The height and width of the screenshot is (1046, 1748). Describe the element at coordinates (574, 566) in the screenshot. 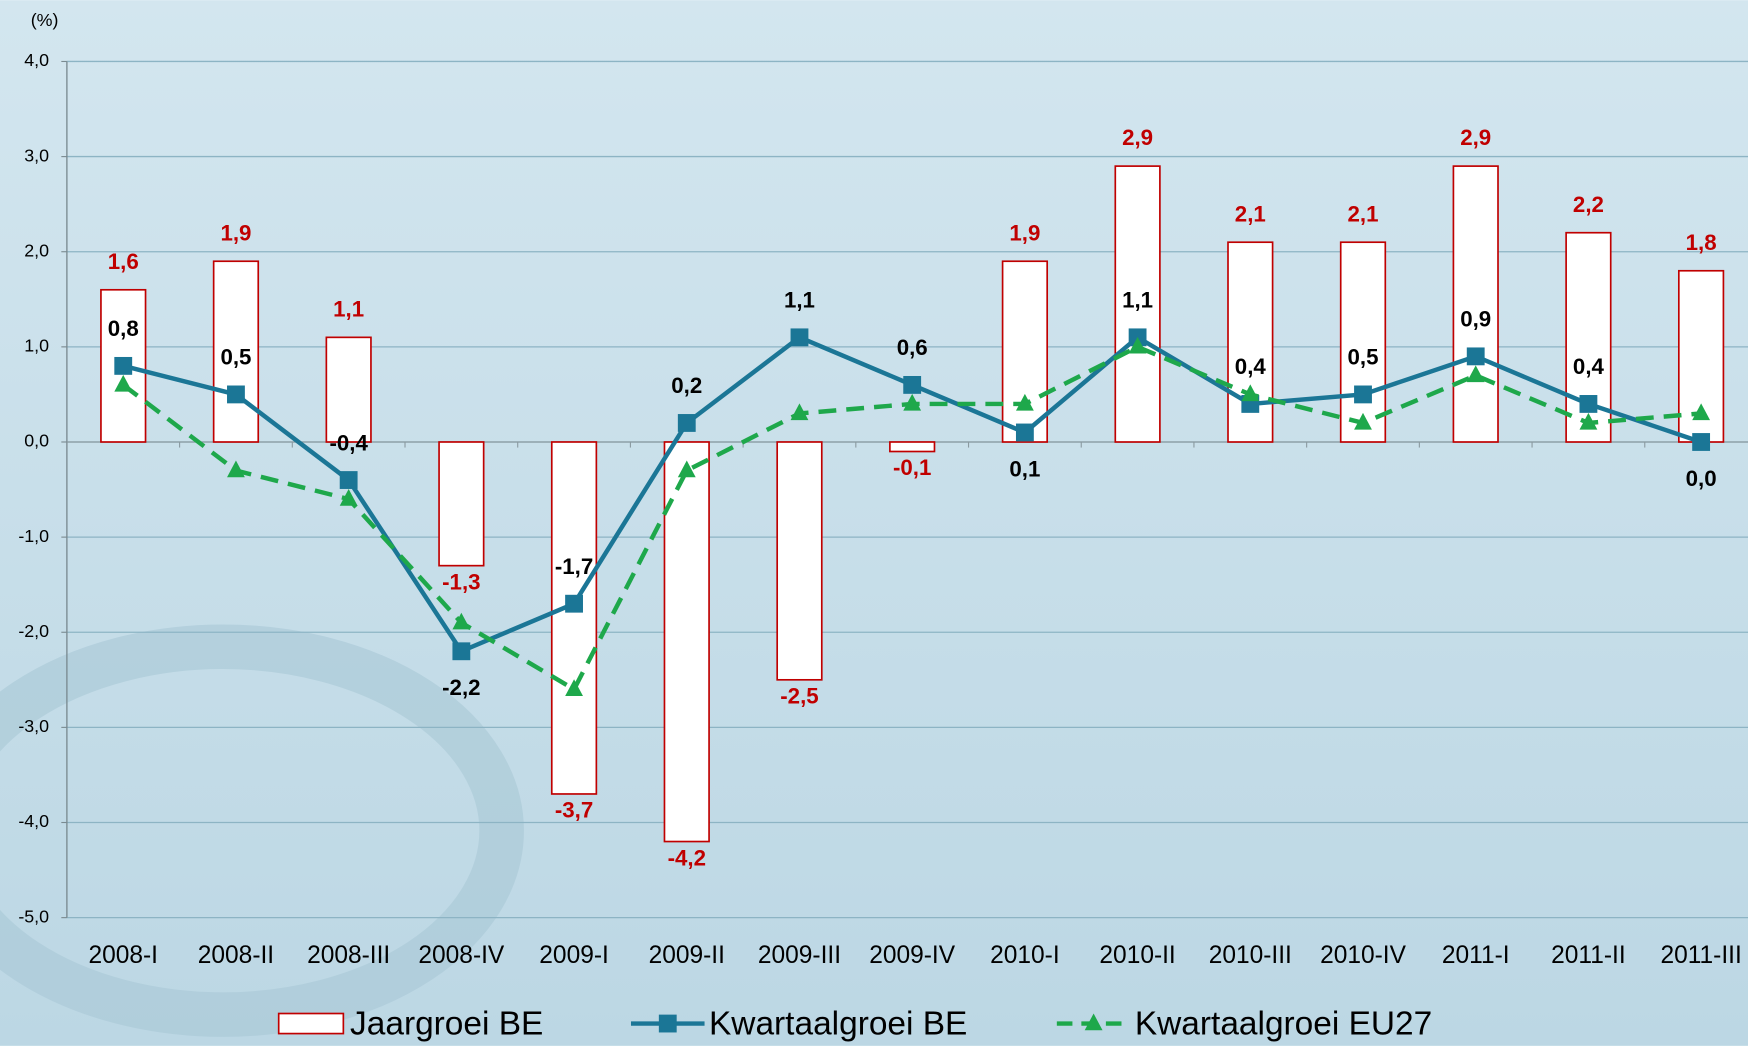

I see `line-value-label: -1,7` at that location.